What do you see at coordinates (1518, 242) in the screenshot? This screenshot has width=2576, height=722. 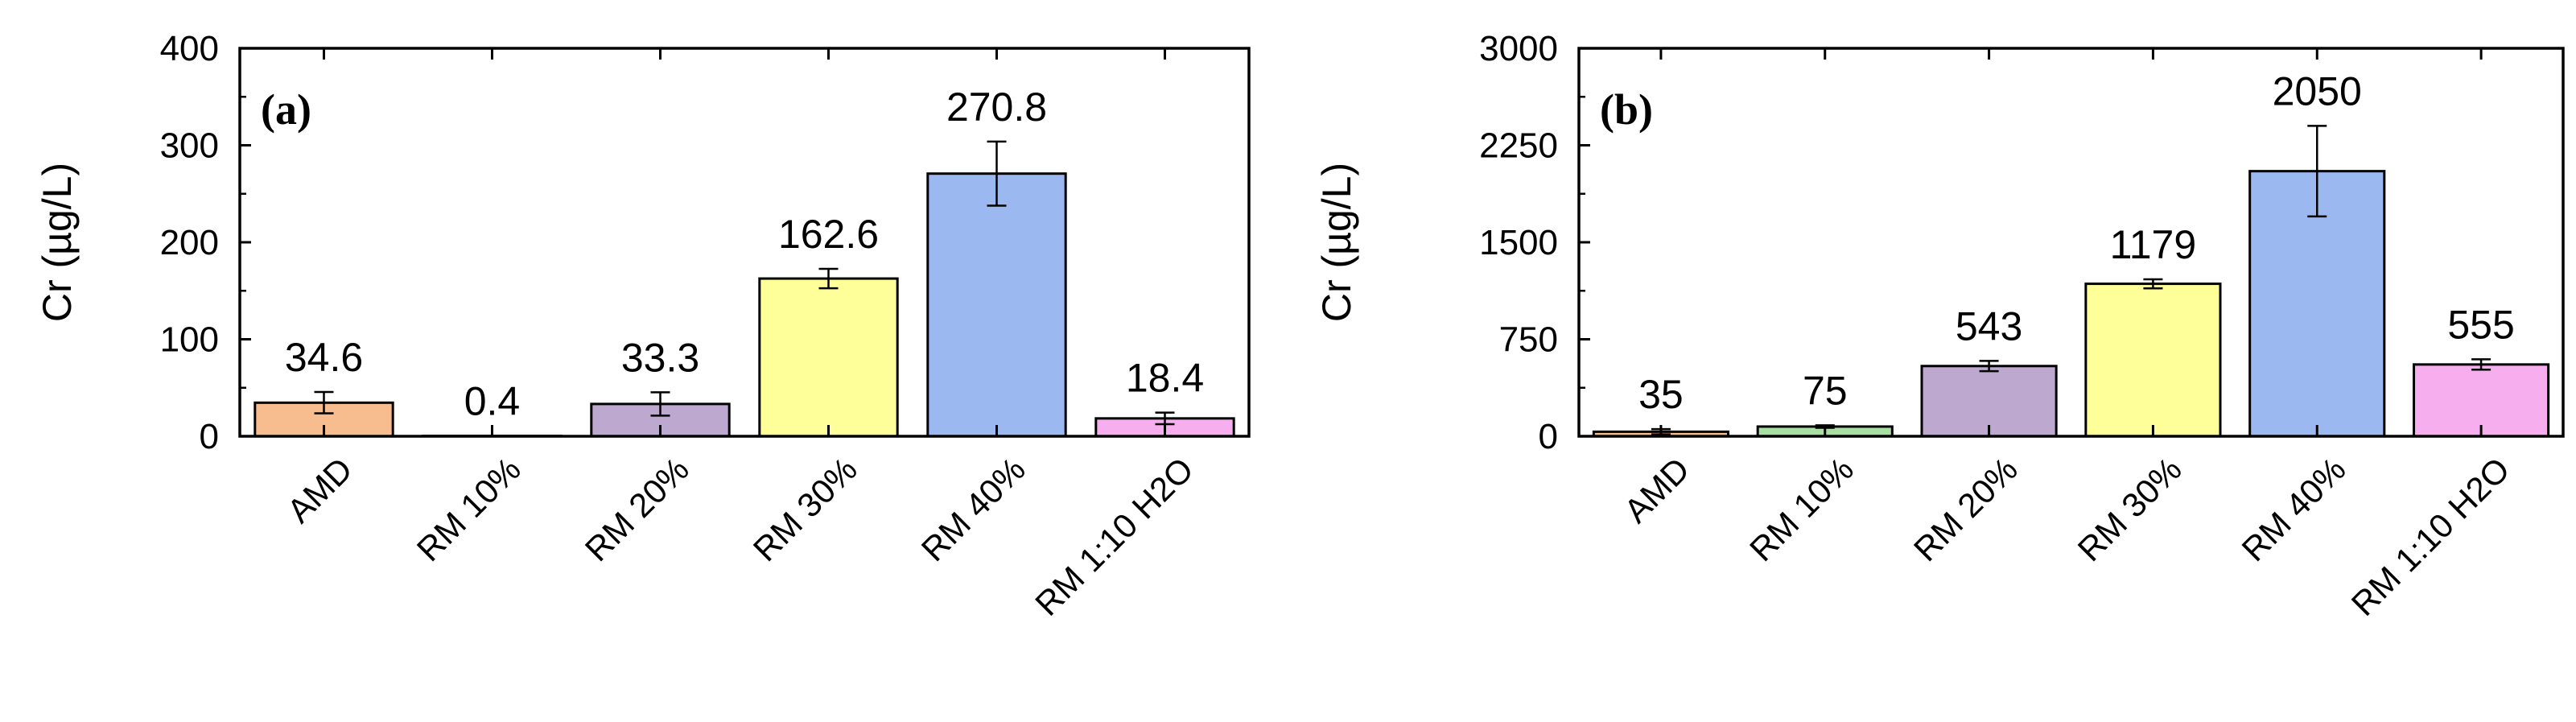 I see `y-tick-label: 1500` at bounding box center [1518, 242].